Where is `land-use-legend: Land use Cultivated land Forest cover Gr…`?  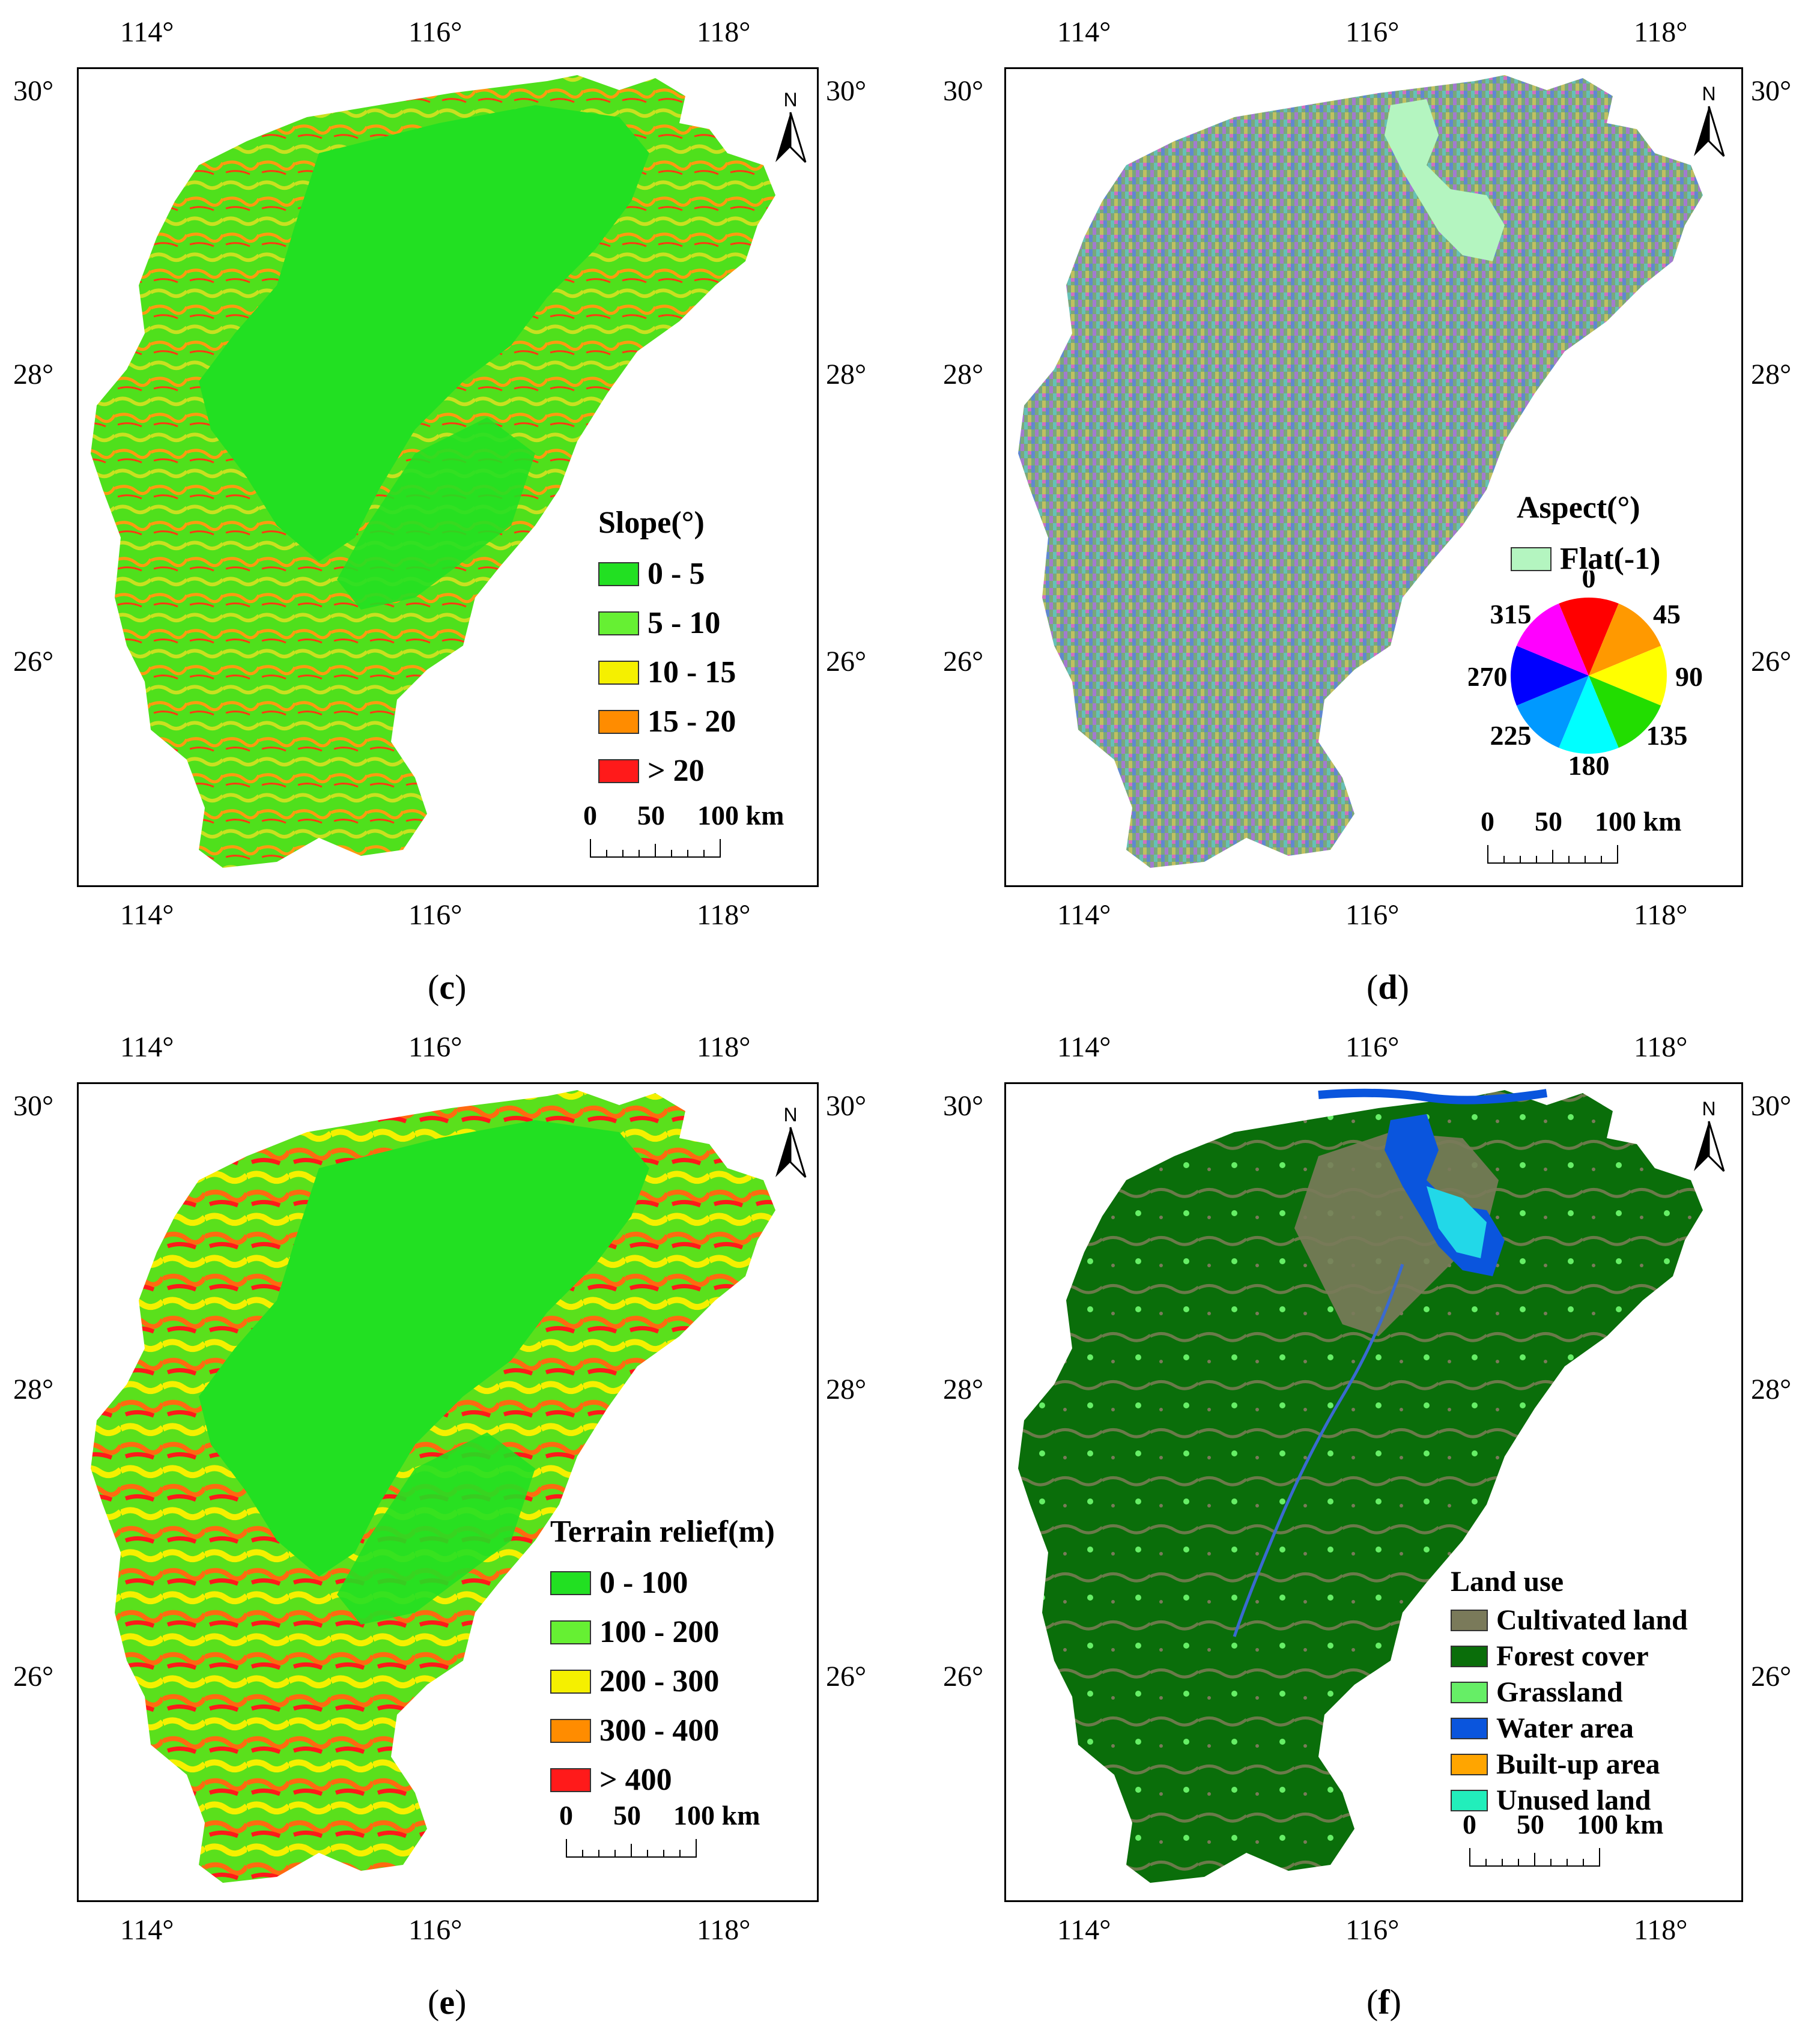
land-use-legend: Land use Cultivated land Forest cover Gr… is located at coordinates (1570, 1693).